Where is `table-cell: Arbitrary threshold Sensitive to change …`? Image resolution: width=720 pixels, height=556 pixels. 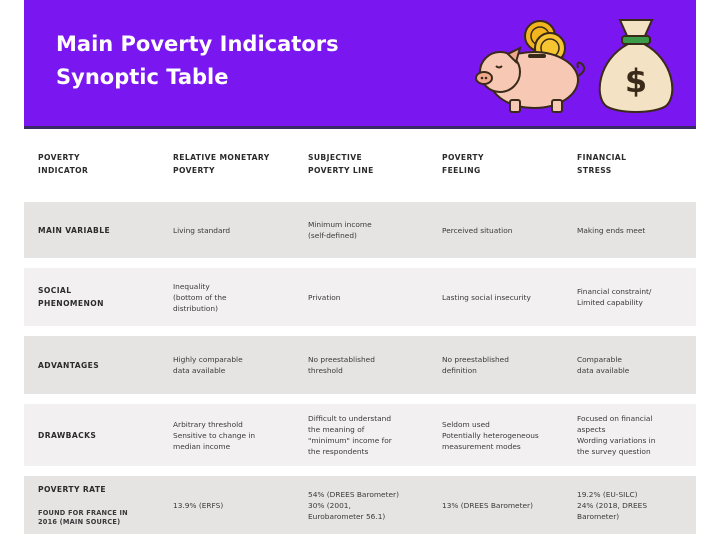 table-cell: Arbitrary threshold Sensitive to change … is located at coordinates (214, 435).